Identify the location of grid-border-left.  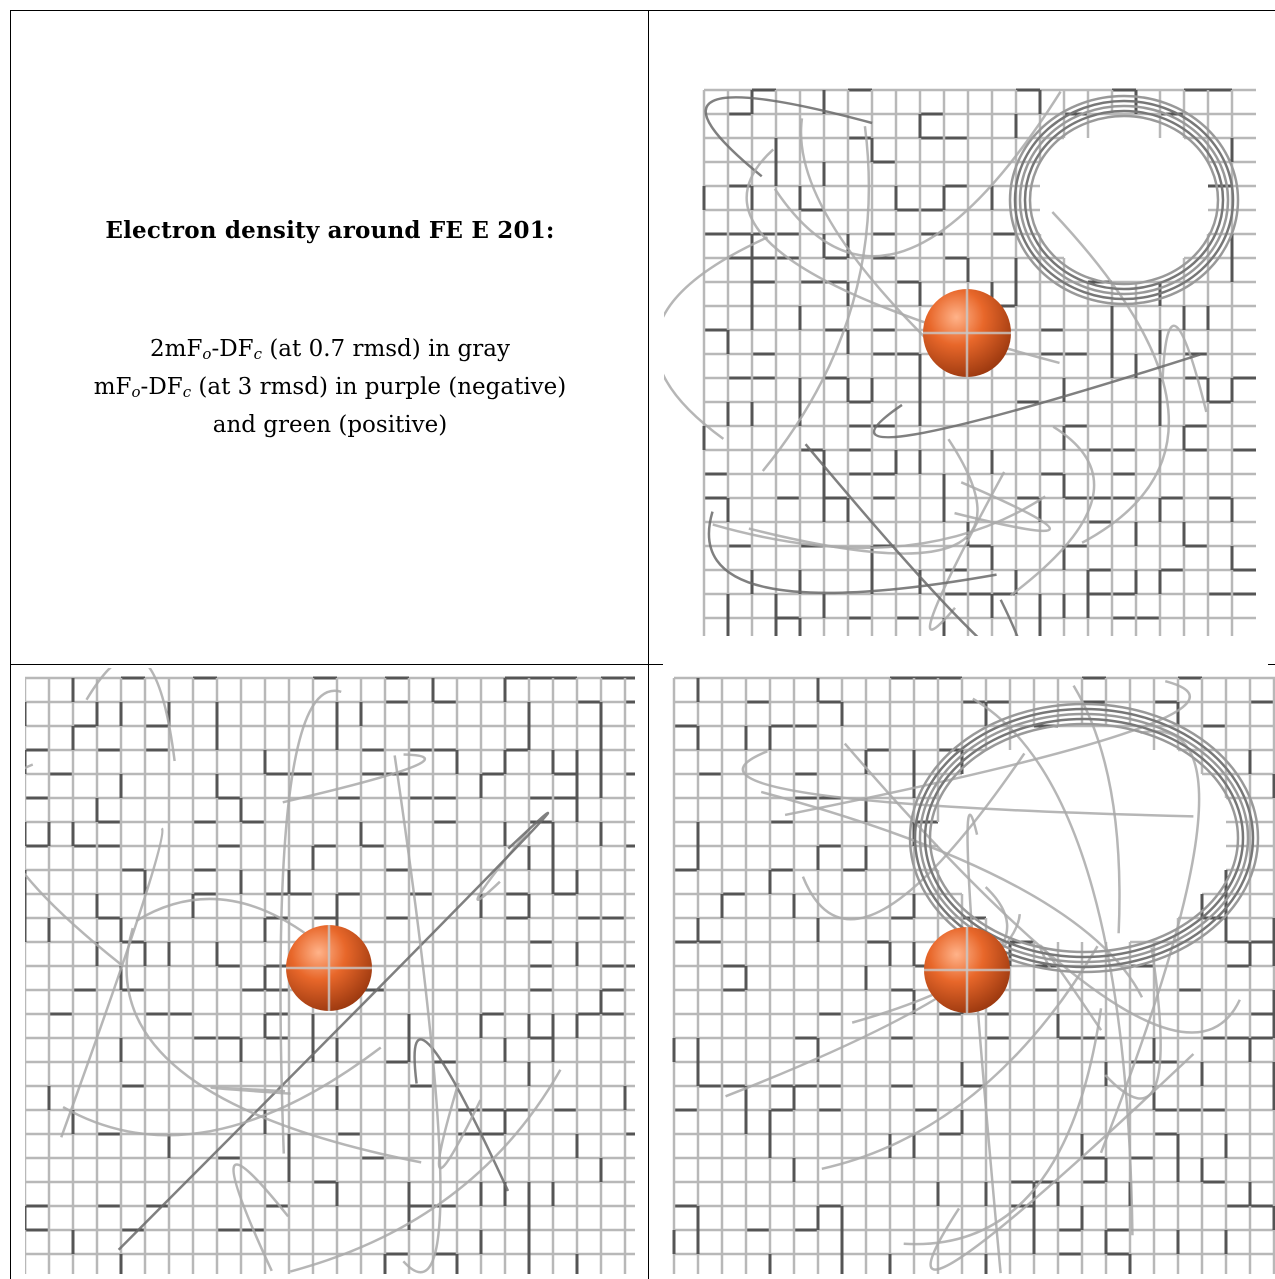
(10, 644).